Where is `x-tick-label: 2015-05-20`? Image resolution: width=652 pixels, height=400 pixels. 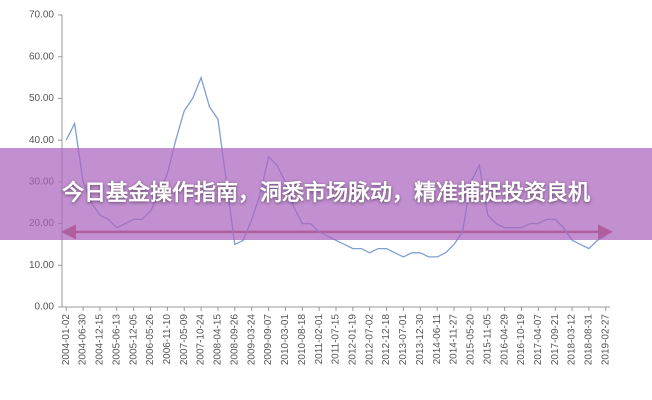 x-tick-label: 2015-05-20 is located at coordinates (471, 340).